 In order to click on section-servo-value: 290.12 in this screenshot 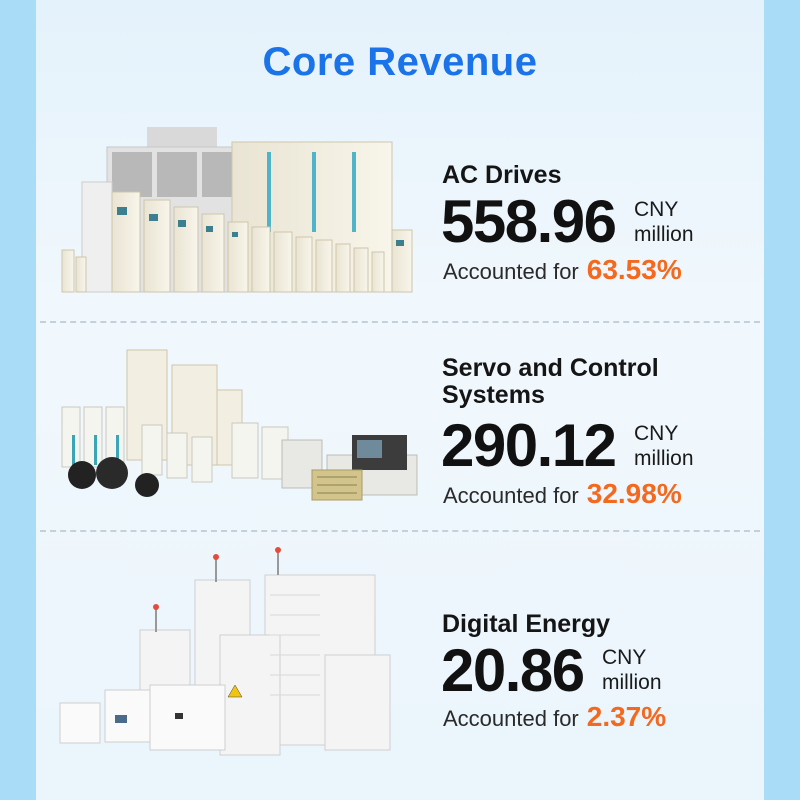, I will do `click(529, 445)`.